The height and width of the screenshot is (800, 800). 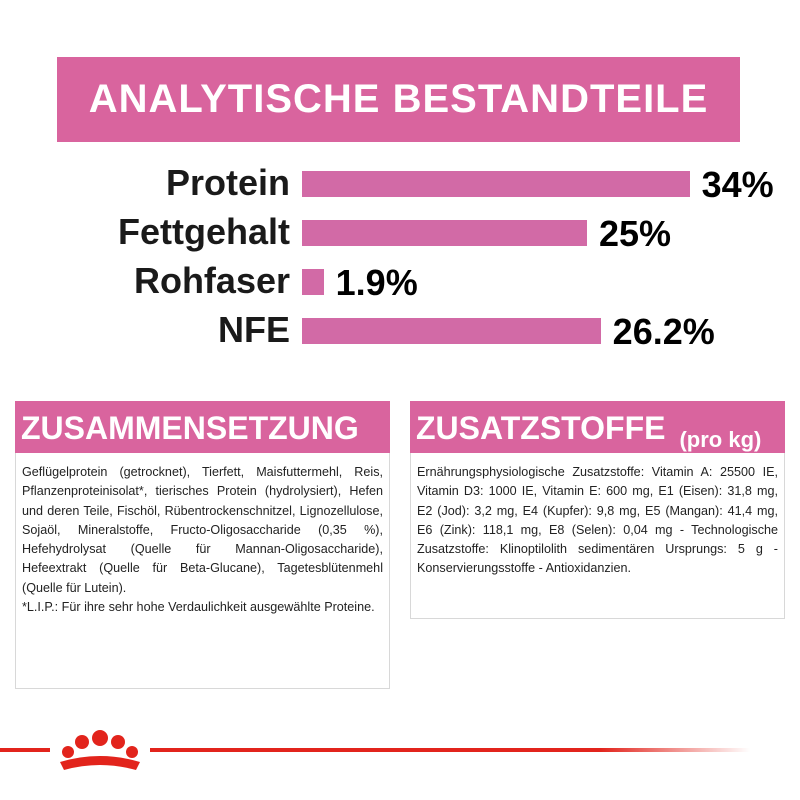 What do you see at coordinates (635, 233) in the screenshot?
I see `value-label: 25%` at bounding box center [635, 233].